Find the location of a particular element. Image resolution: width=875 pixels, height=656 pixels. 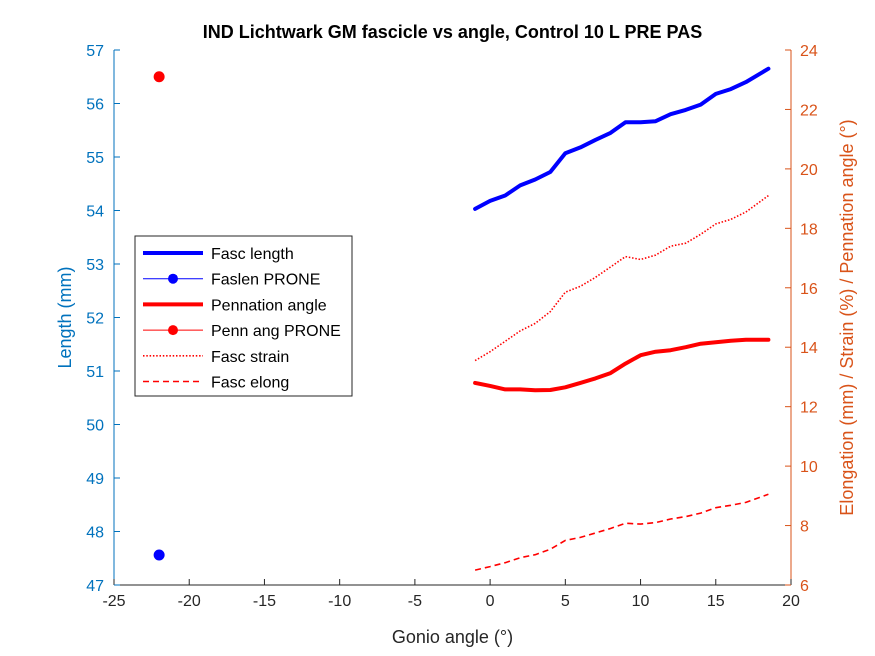

y-left-tick-label: 52 is located at coordinates (95, 319).